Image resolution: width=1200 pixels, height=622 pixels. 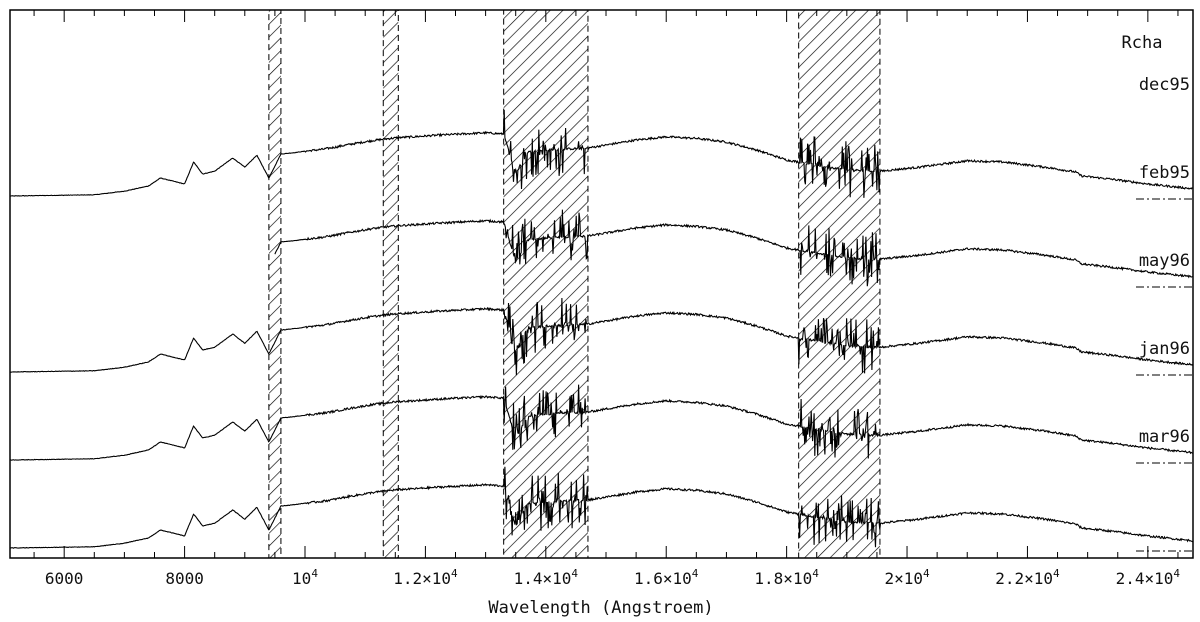 I want to click on x-tick-label: 1.4×104, so click(x=546, y=577).